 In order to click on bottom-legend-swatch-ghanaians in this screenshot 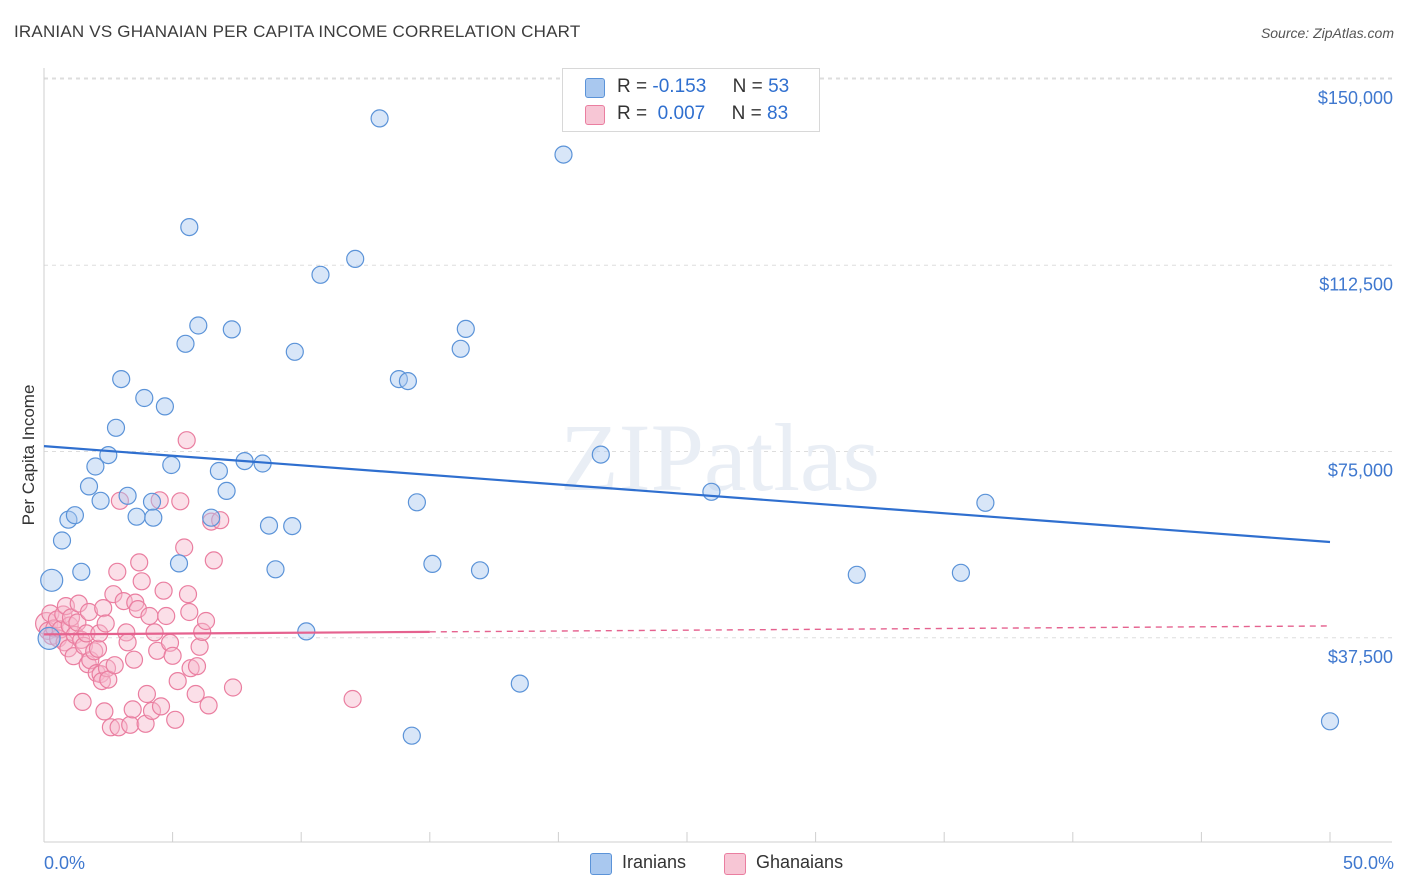, I will do `click(735, 864)`.